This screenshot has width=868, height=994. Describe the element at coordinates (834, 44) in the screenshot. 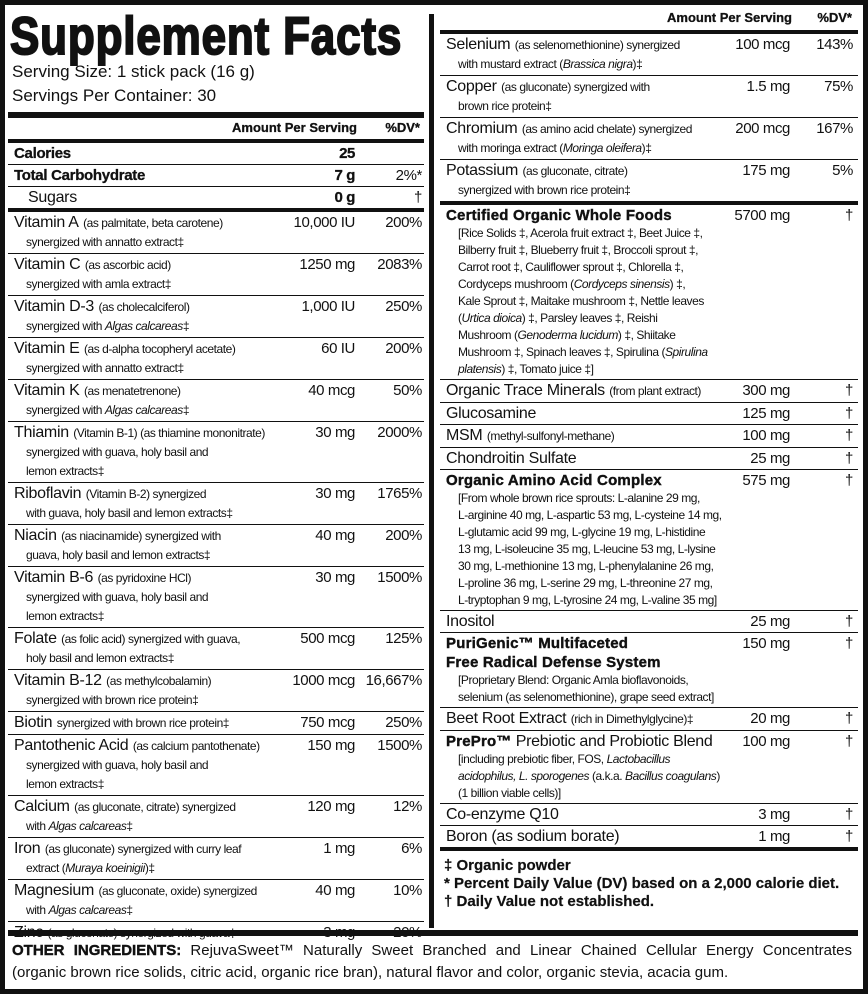

I see `daily-value: 143%` at that location.